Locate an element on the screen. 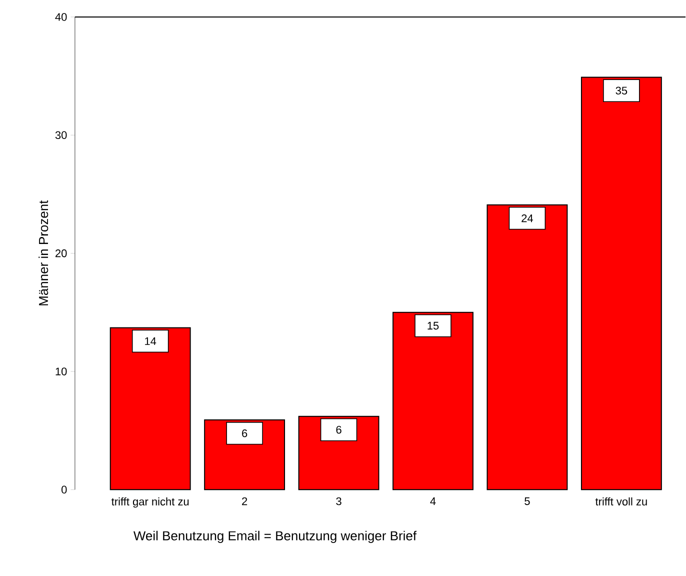 The image size is (686, 576). data-label: 15 is located at coordinates (433, 326).